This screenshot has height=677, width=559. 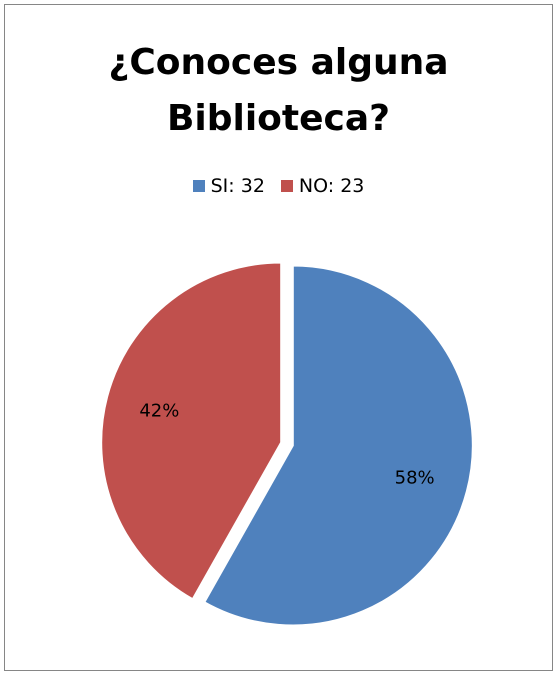 I want to click on data-label-no: 42%, so click(x=159, y=410).